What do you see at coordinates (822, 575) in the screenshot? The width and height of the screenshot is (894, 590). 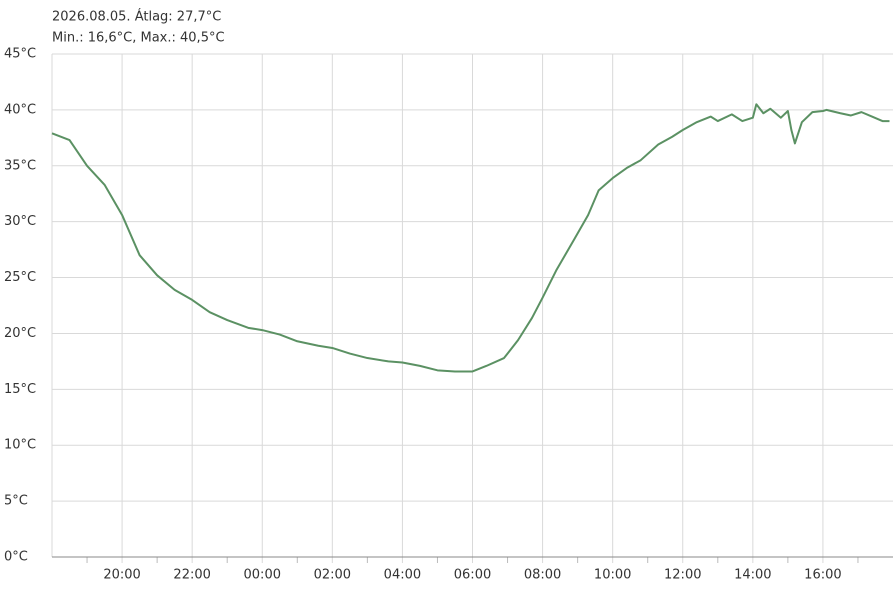 I see `x-tick-label: 16:00` at bounding box center [822, 575].